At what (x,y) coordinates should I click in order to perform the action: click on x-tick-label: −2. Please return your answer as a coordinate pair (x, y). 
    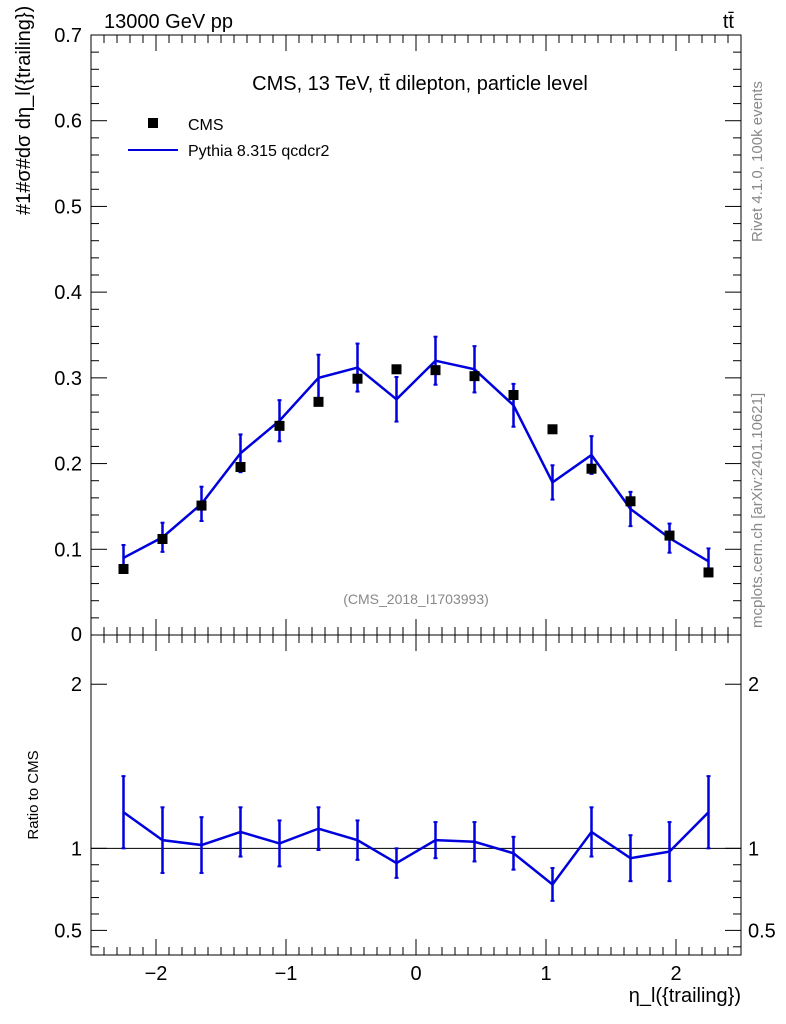
    Looking at the image, I should click on (156, 974).